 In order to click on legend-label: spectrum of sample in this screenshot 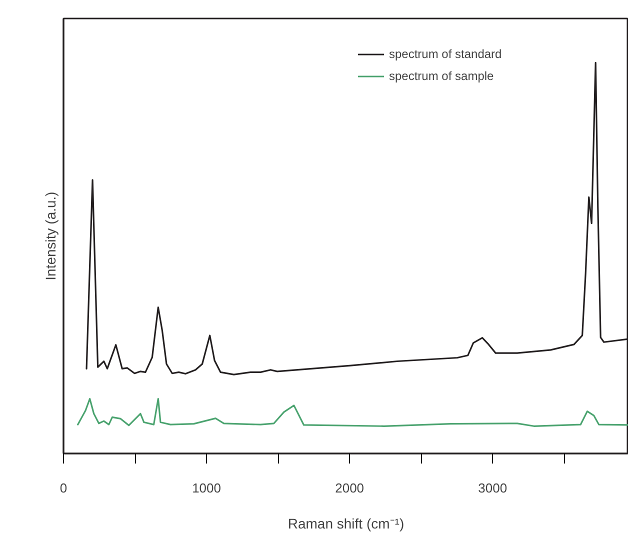, I will do `click(441, 76)`.